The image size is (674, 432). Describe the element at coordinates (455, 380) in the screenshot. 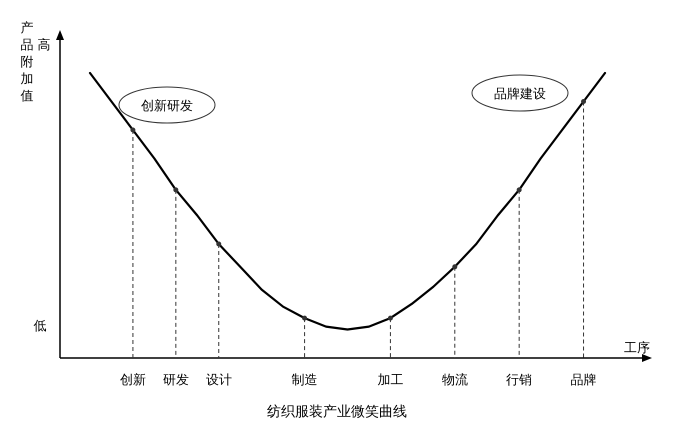

I see `x-tick-label: 物流` at that location.